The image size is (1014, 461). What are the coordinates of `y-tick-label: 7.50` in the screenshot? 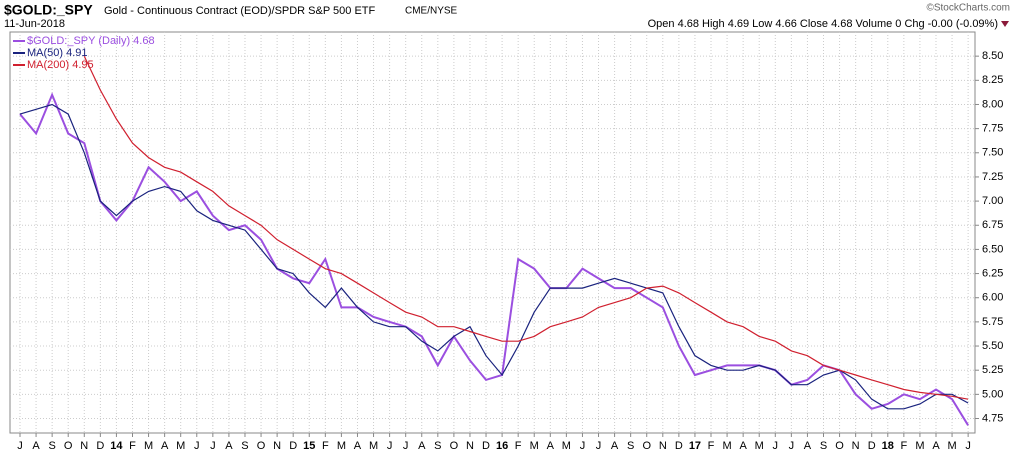 It's located at (992, 153).